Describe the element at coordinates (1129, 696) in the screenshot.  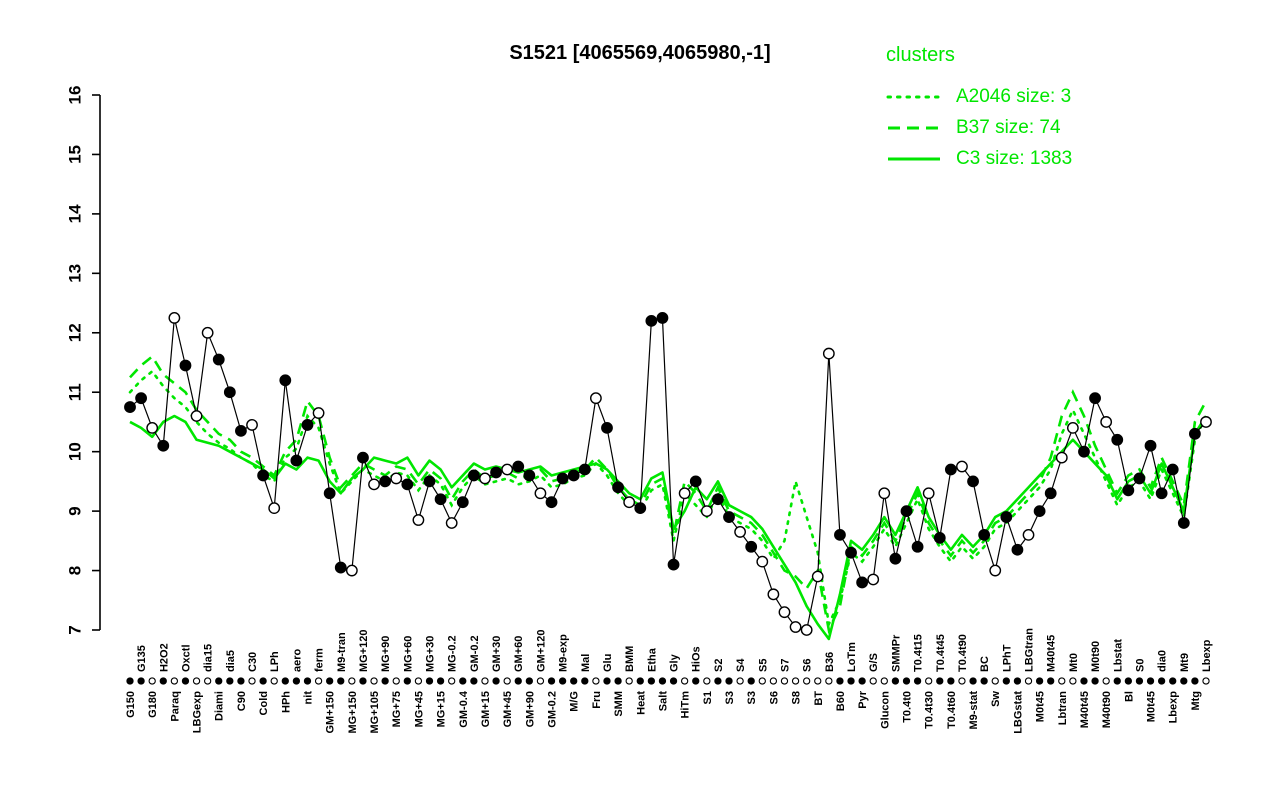
I see `x-category-label: Bl` at that location.